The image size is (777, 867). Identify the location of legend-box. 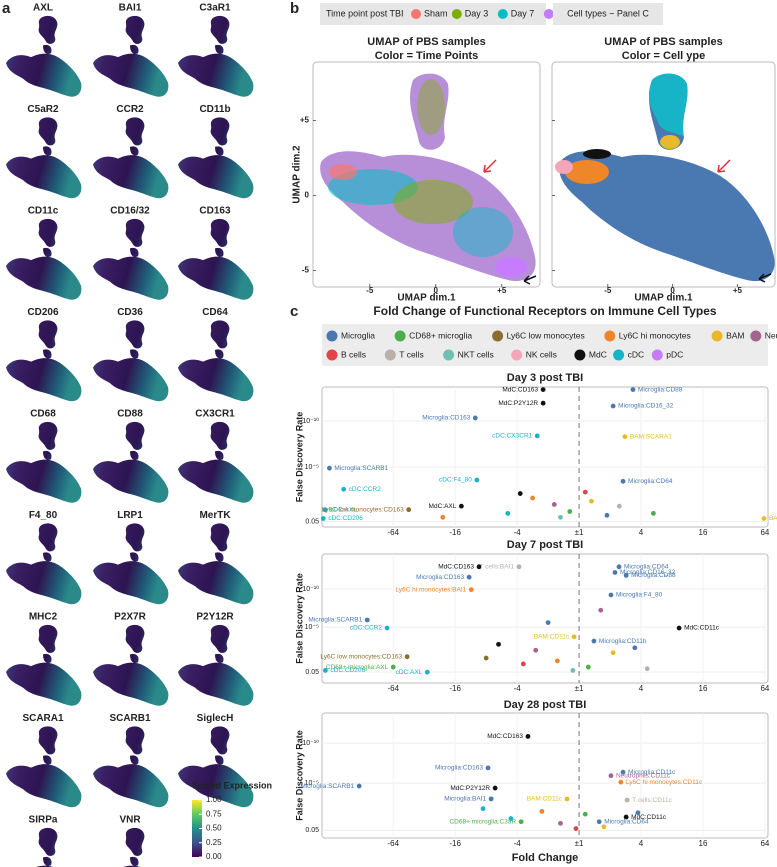
(545, 345).